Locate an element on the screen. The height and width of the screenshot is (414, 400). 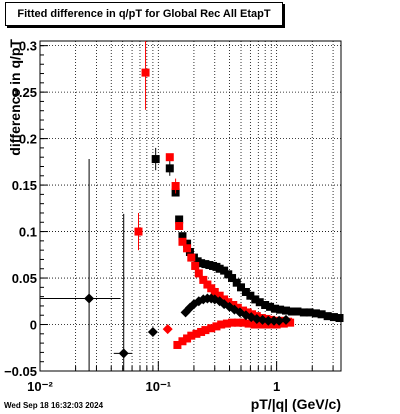
y-tick-label: 0.15 is located at coordinates (24, 185).